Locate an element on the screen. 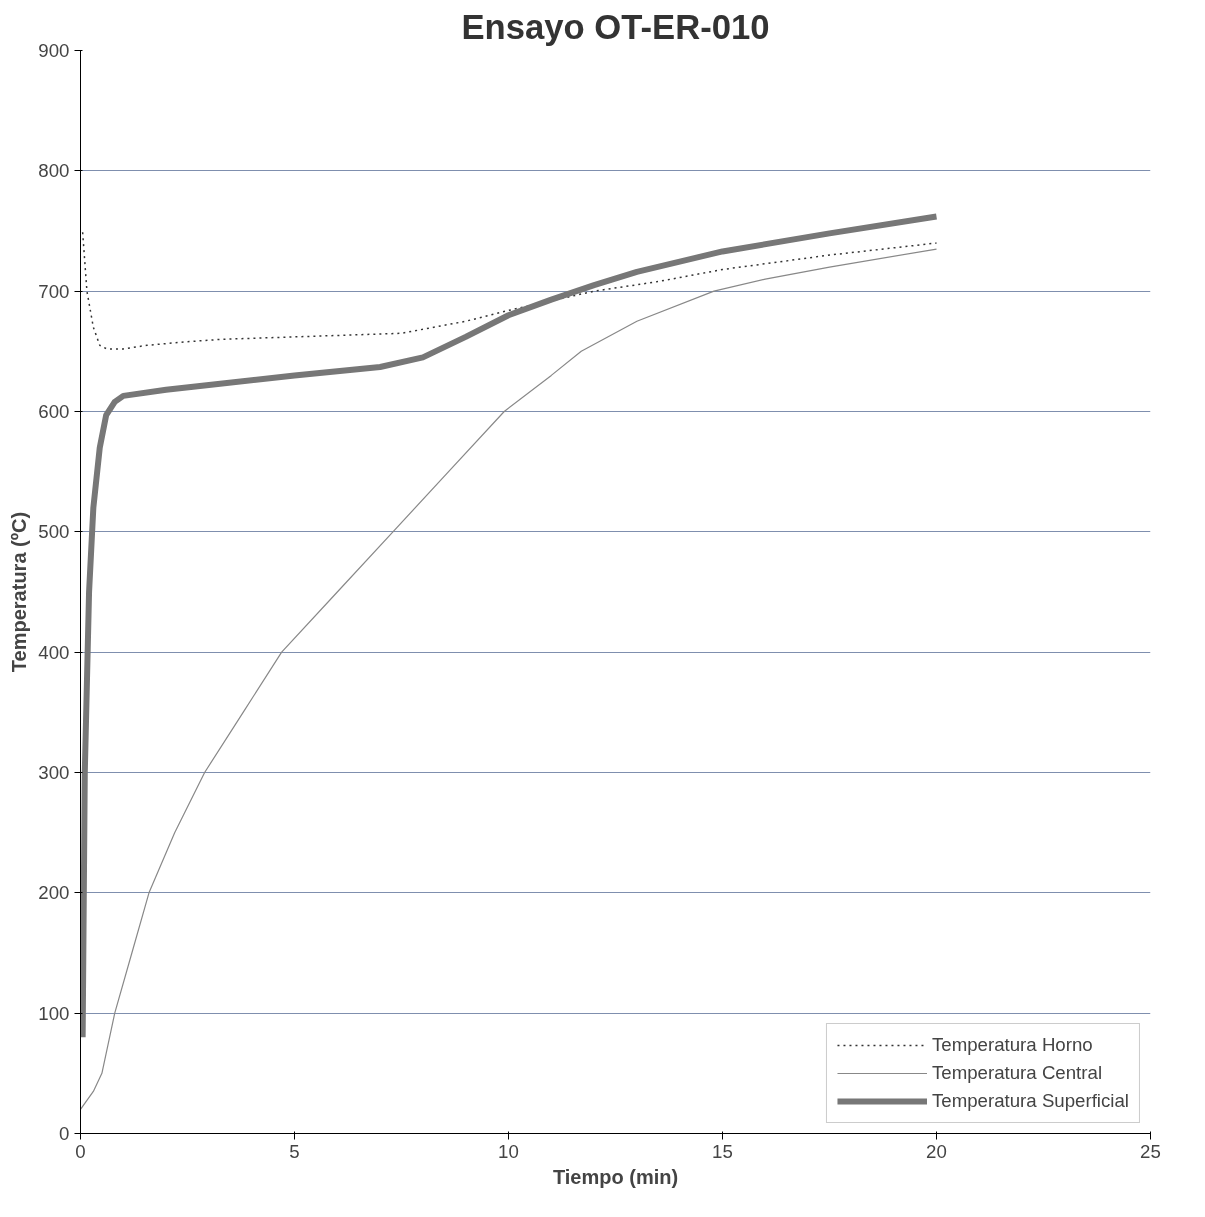 The width and height of the screenshot is (1205, 1217). y-tick-label: 500 is located at coordinates (54, 532).